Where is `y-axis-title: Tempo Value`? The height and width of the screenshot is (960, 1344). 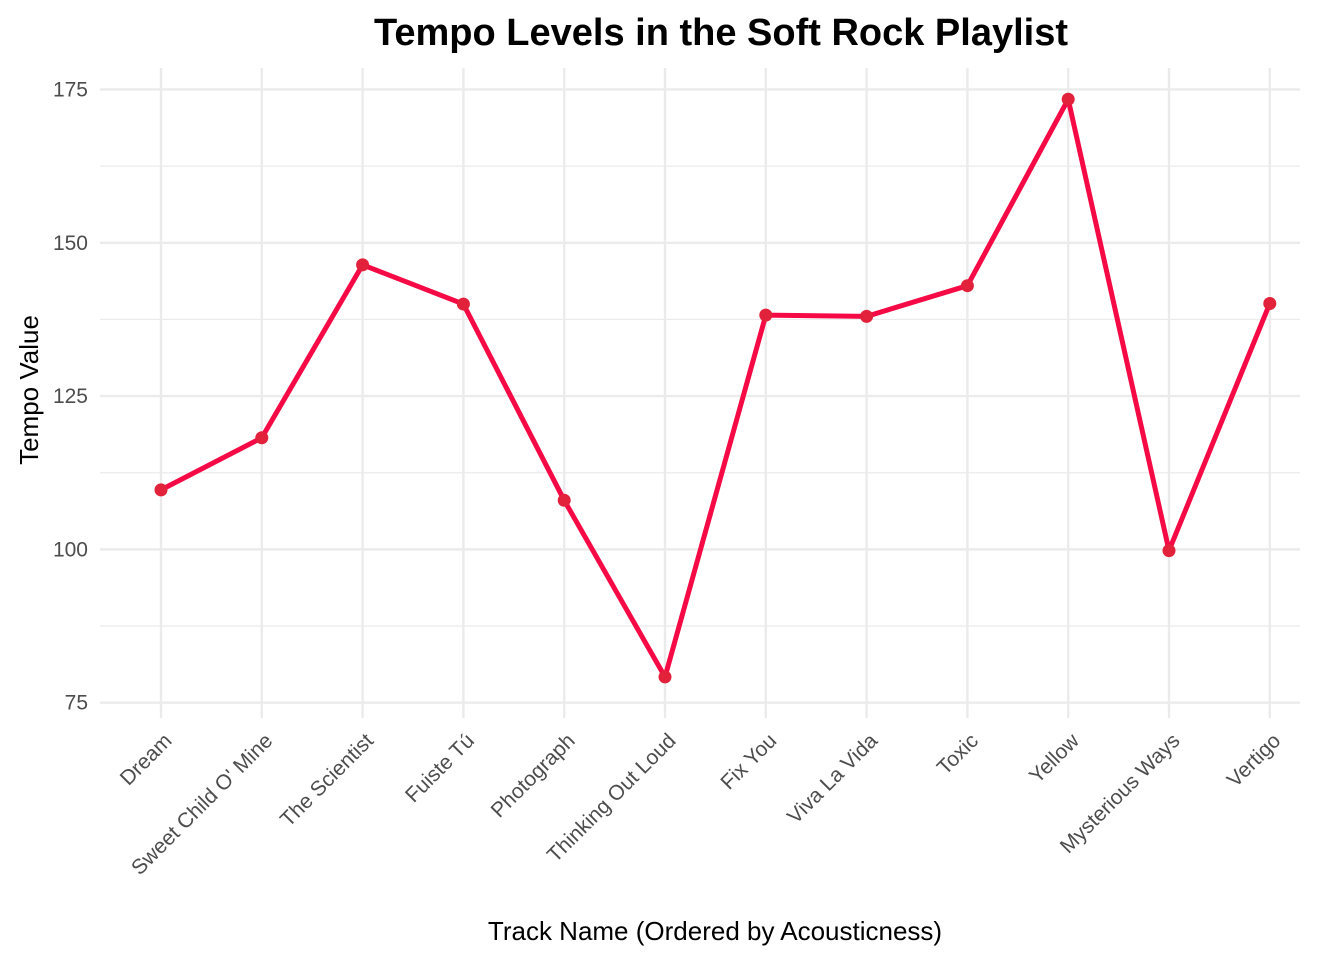
y-axis-title: Tempo Value is located at coordinates (29, 390).